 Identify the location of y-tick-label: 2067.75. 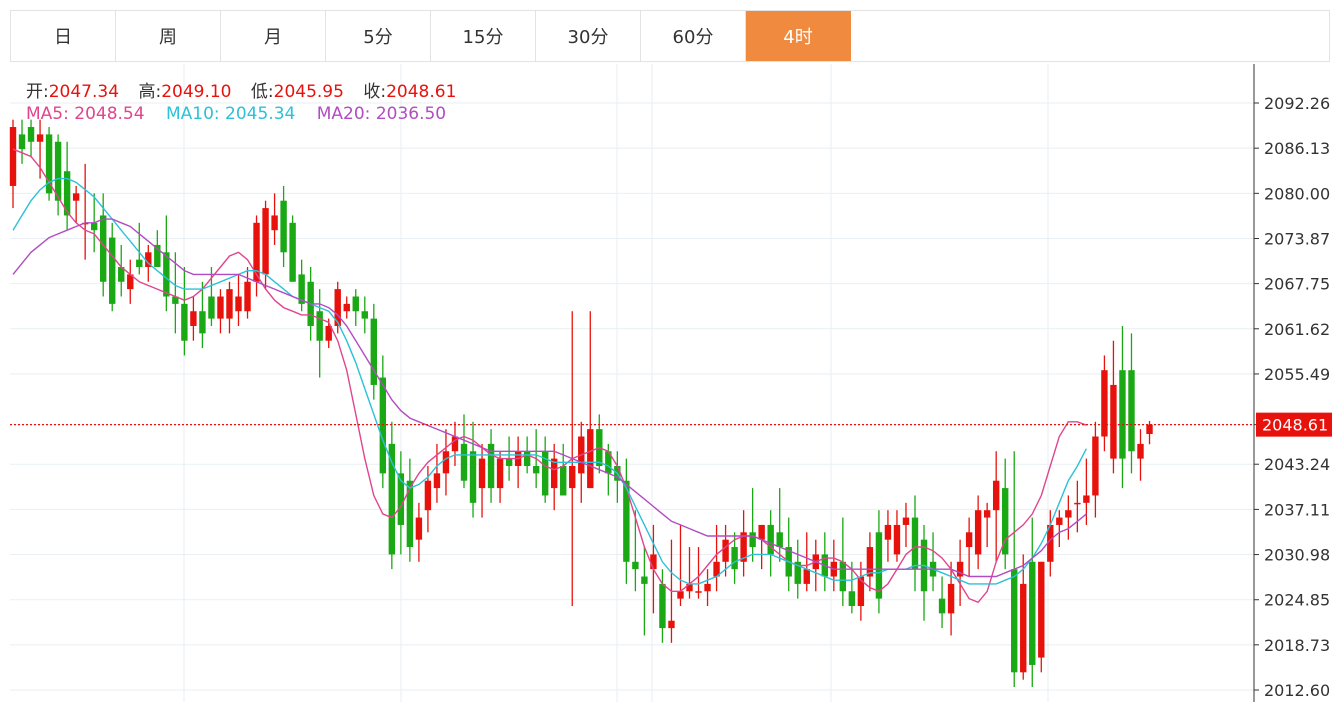
(1297, 284).